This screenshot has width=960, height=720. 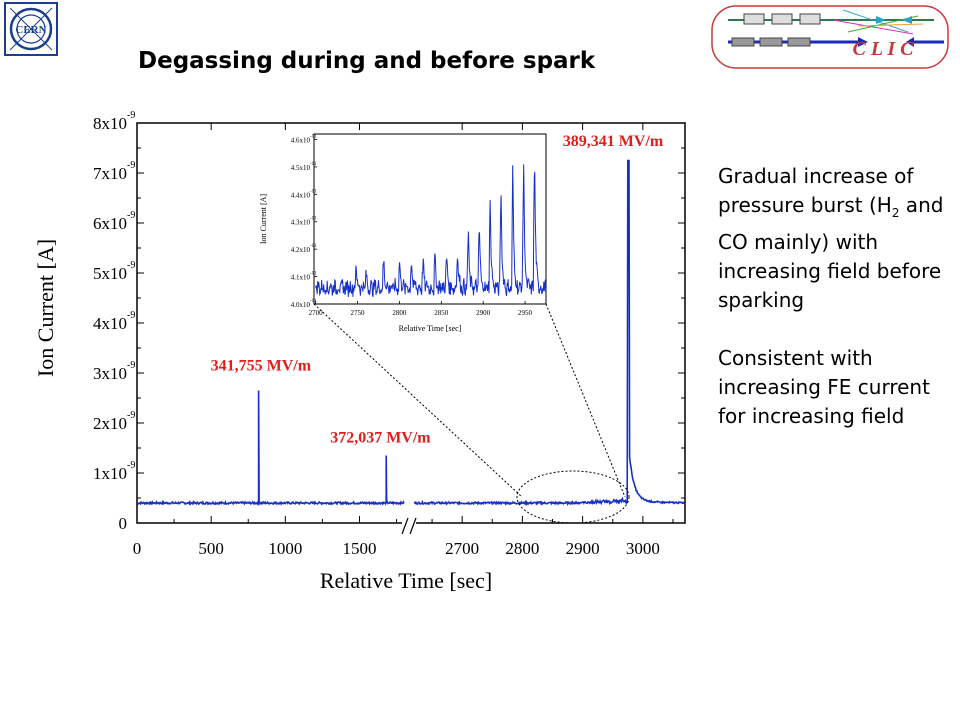 I want to click on inset-y-tick-label: 4.5x10, so click(x=301, y=168).